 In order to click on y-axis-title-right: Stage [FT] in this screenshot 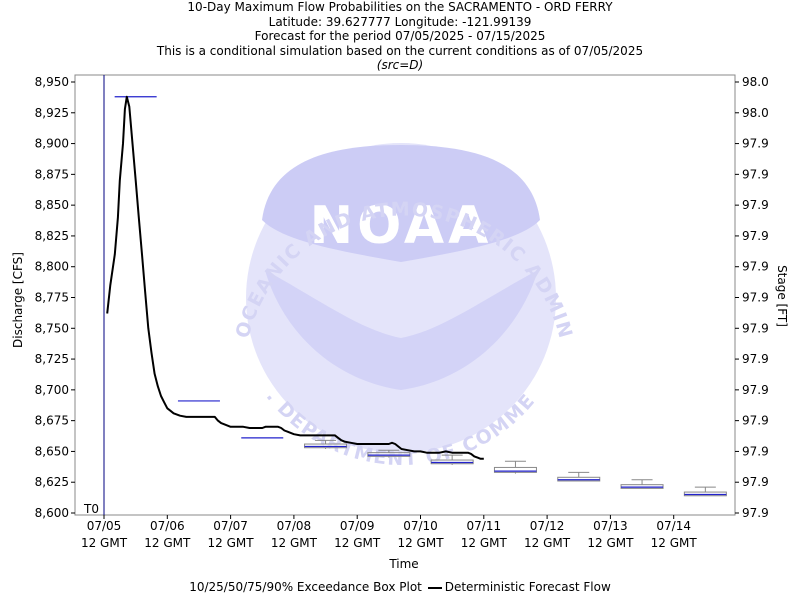, I will do `click(782, 296)`.